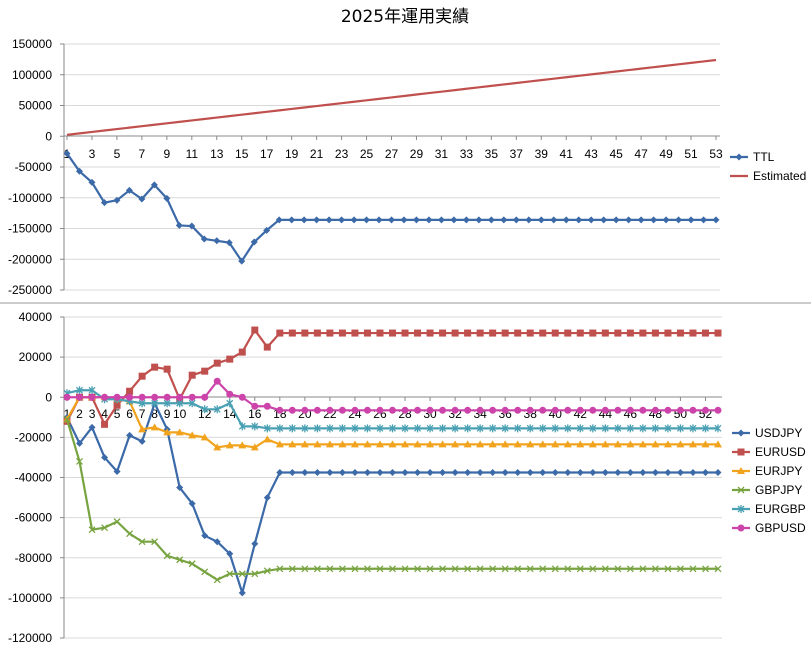 This screenshot has width=811, height=648. I want to click on y-tick-label: -200000, so click(30, 259).